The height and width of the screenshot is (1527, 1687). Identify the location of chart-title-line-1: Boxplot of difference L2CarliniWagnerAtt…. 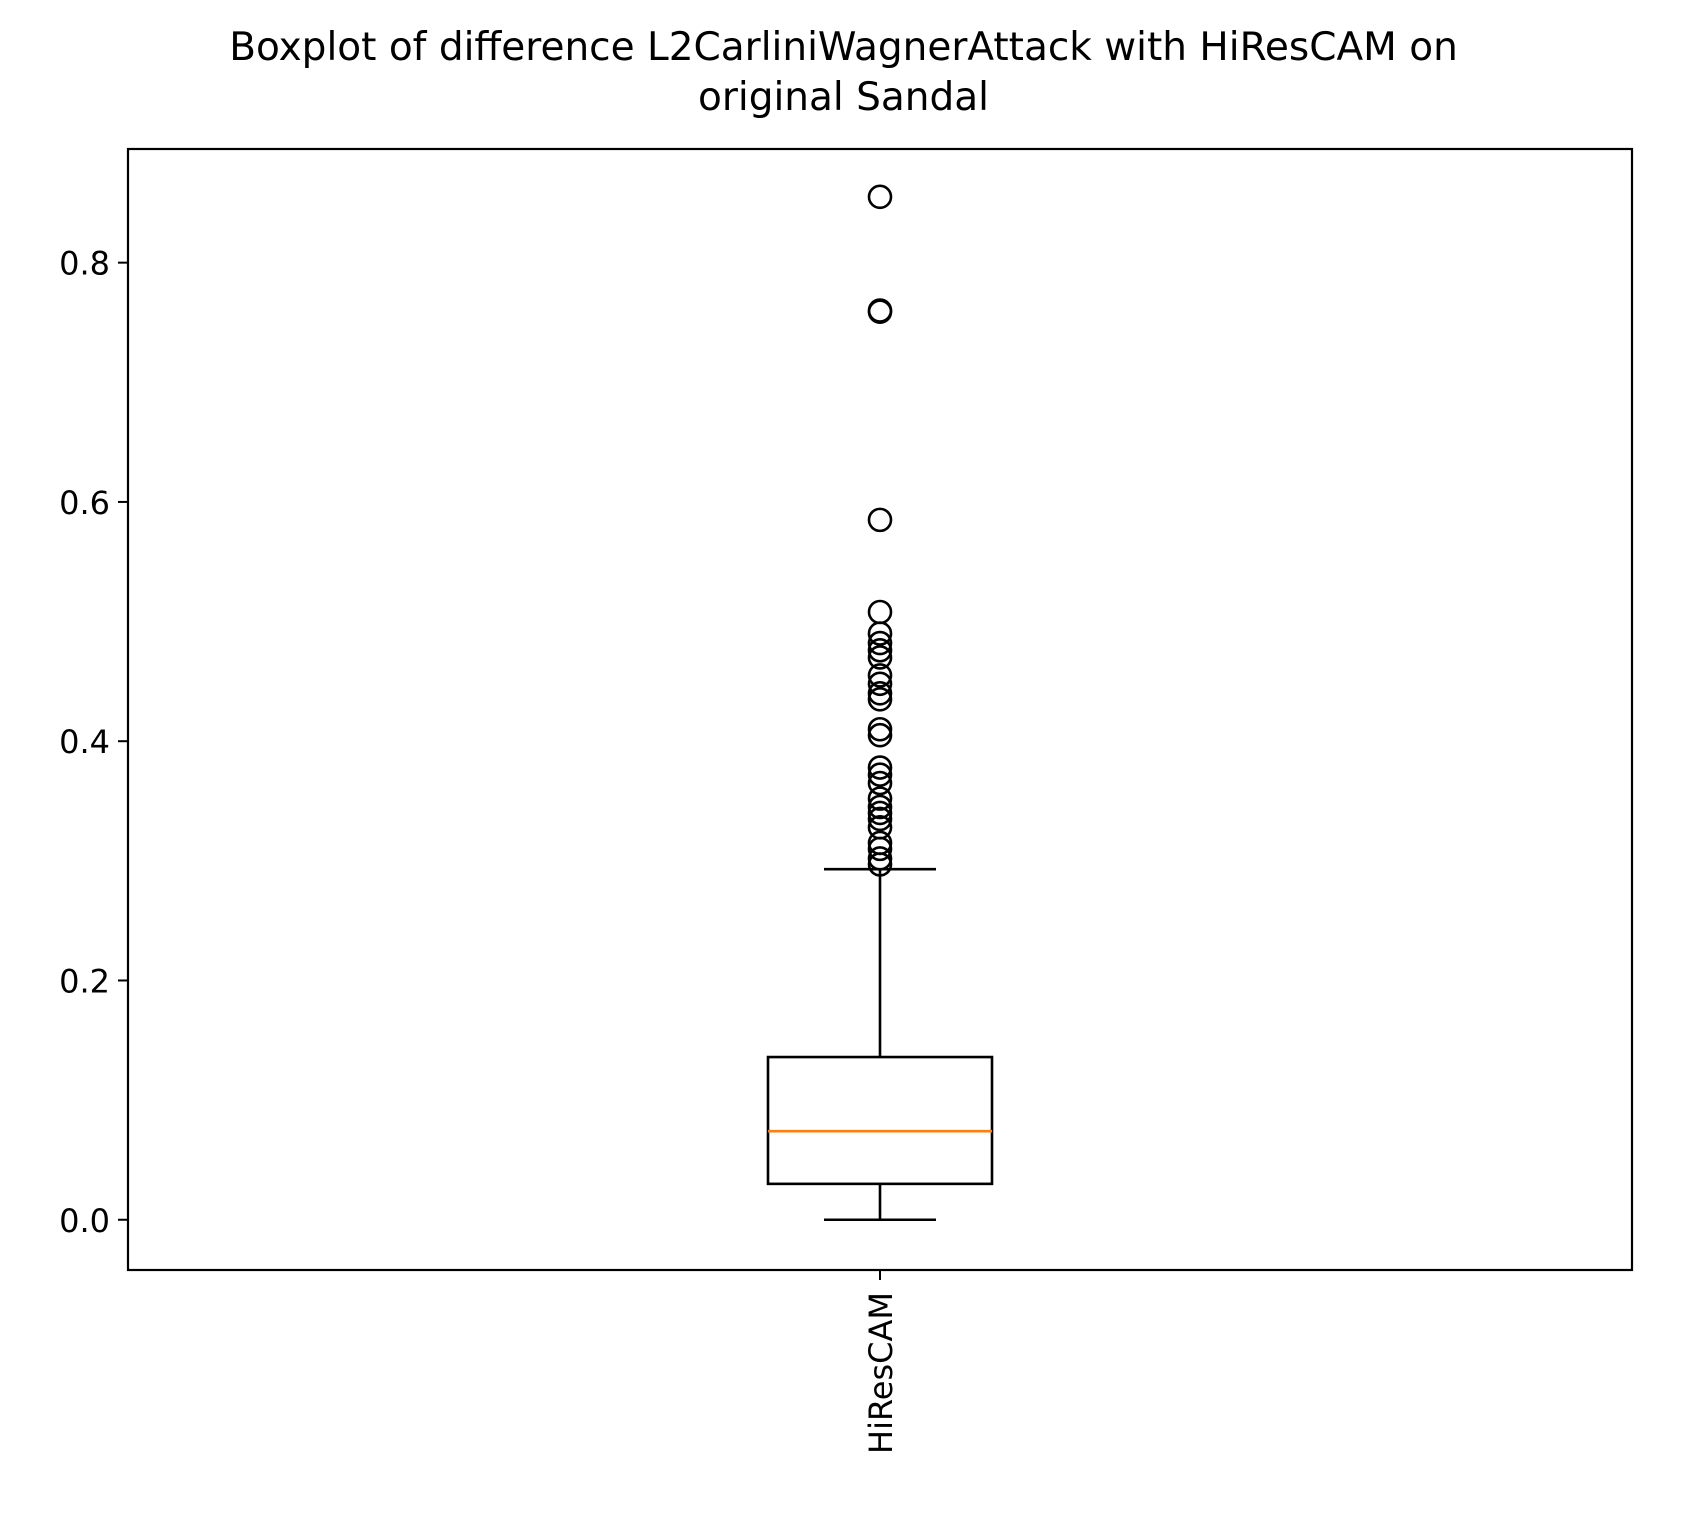
(843, 47).